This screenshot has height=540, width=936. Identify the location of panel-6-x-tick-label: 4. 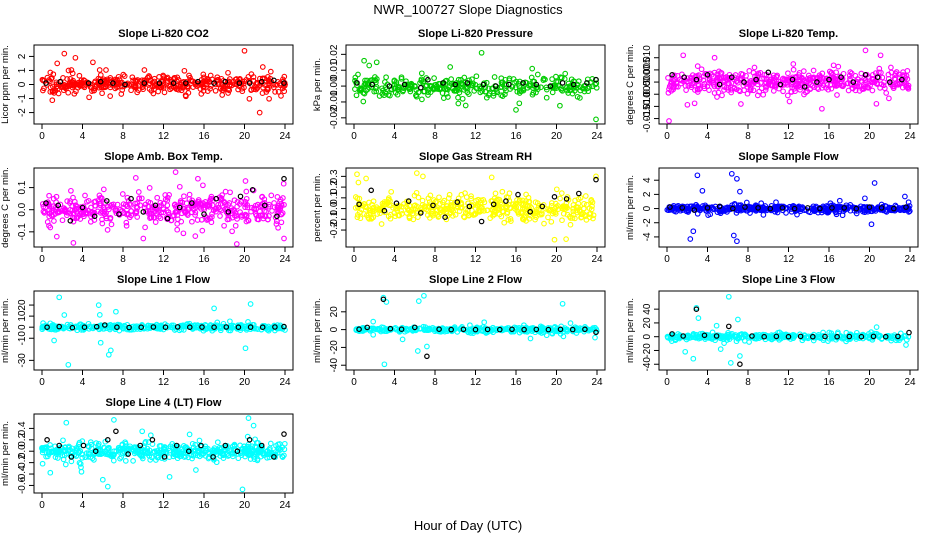
(708, 259).